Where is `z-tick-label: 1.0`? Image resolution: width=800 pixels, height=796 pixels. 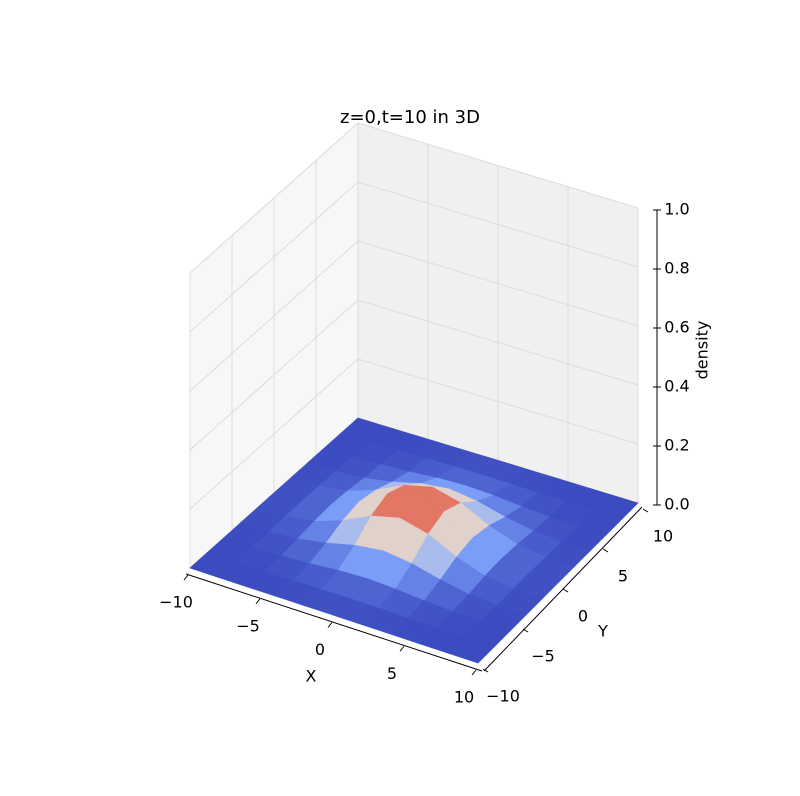 z-tick-label: 1.0 is located at coordinates (676, 209).